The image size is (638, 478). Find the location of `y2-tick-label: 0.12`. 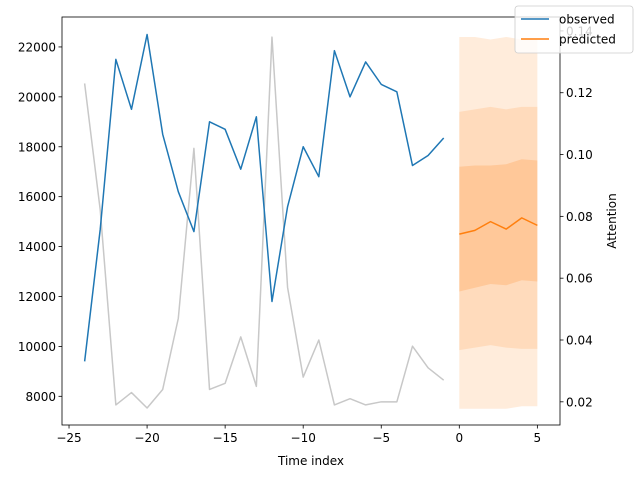

y2-tick-label: 0.12 is located at coordinates (579, 93).